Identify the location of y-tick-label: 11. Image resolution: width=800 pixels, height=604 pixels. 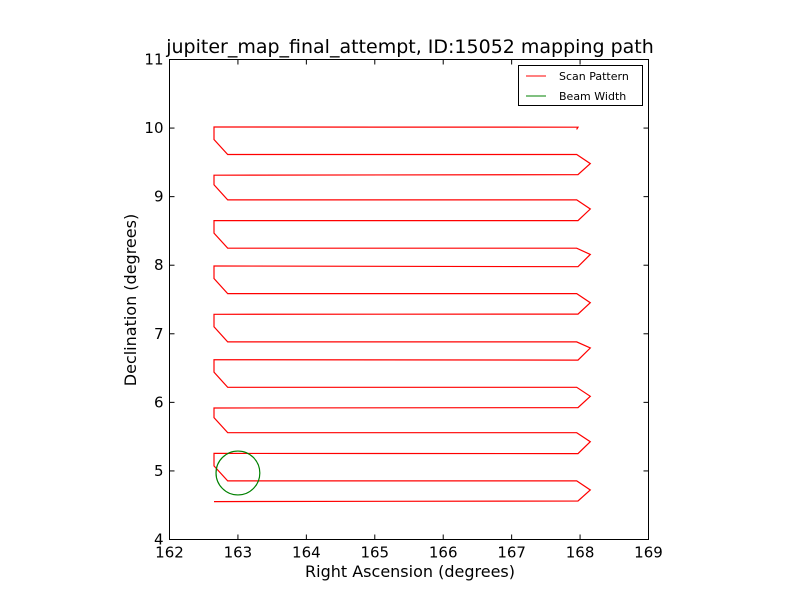
(153, 60).